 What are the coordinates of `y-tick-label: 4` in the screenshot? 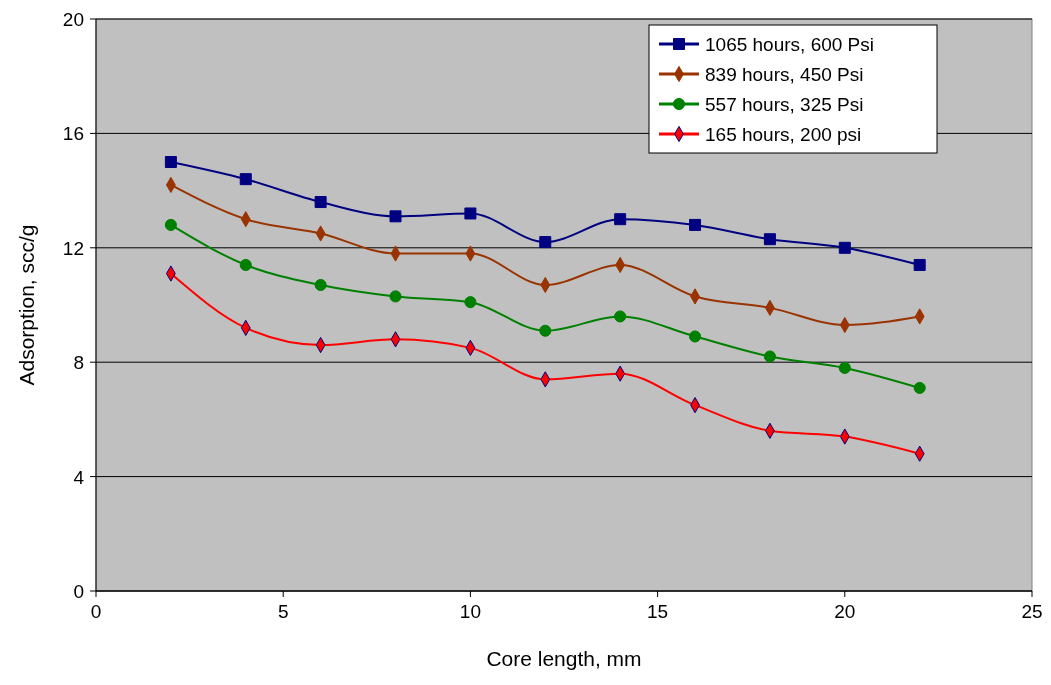 It's located at (79, 477).